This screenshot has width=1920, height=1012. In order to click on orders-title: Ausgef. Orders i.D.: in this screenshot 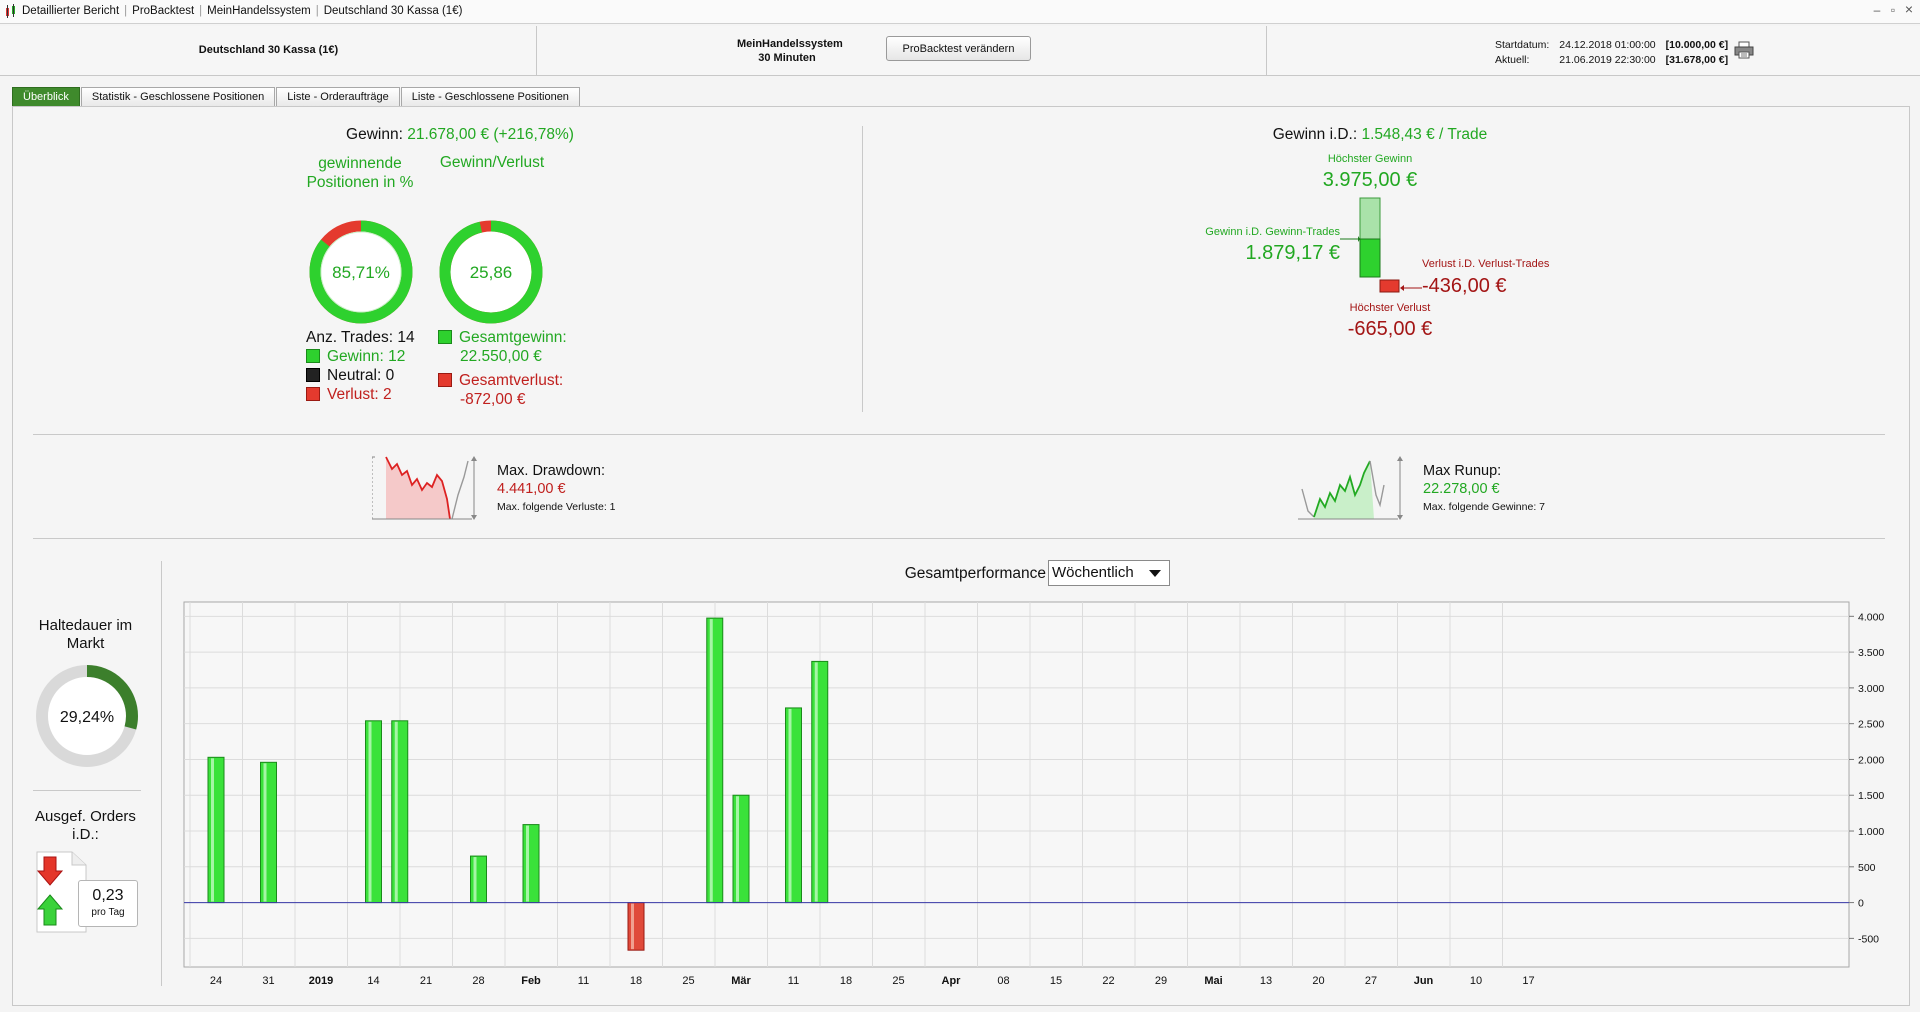, I will do `click(85, 825)`.